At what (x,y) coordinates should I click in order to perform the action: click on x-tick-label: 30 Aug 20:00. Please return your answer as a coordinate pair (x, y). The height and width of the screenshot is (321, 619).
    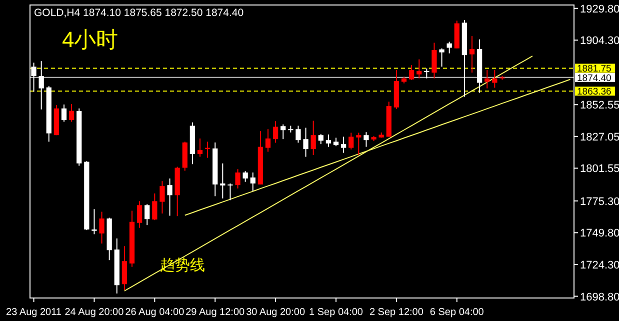
    Looking at the image, I should click on (276, 312).